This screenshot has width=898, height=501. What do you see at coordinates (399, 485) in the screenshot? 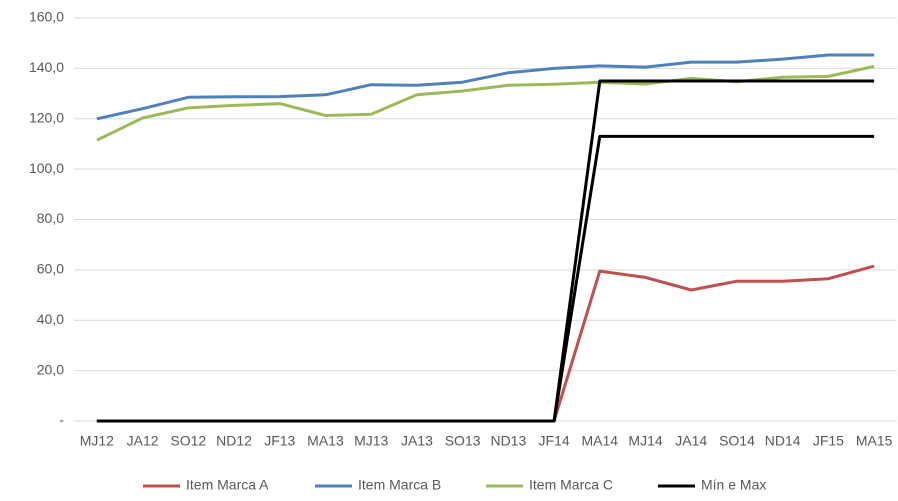
I see `legend-label: Item Marca B` at bounding box center [399, 485].